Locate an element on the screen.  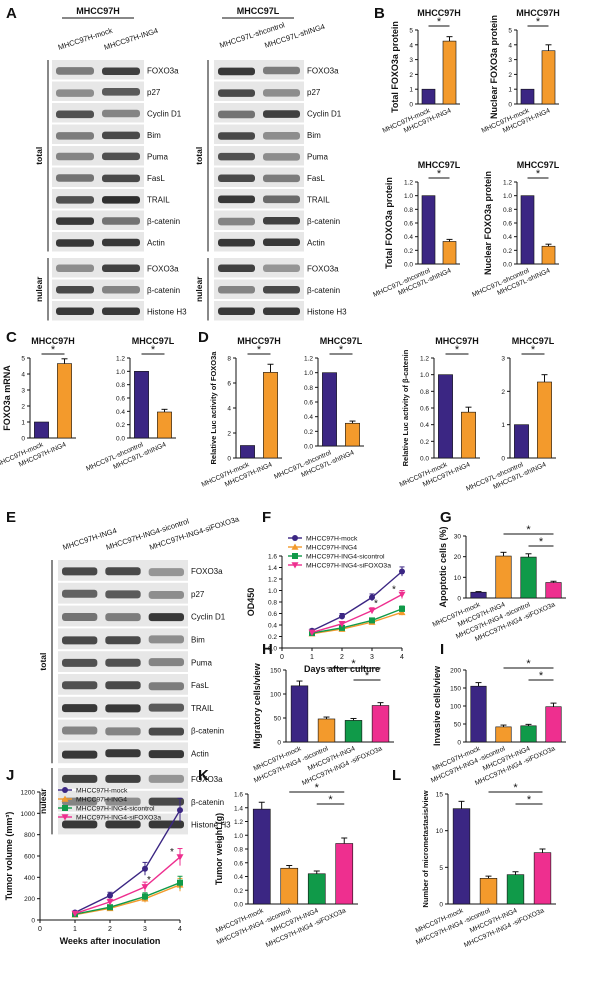
protein-label: β-catenin is located at coordinates (323, 221).